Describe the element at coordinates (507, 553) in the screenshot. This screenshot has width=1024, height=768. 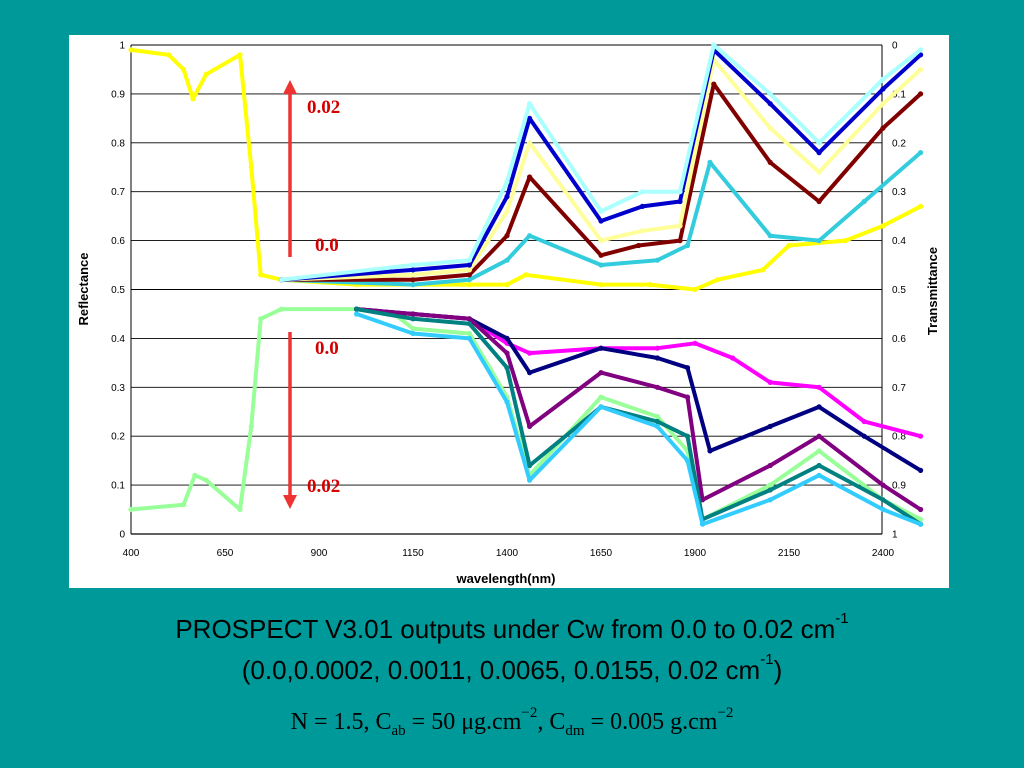
I see `x-tick: 1400` at that location.